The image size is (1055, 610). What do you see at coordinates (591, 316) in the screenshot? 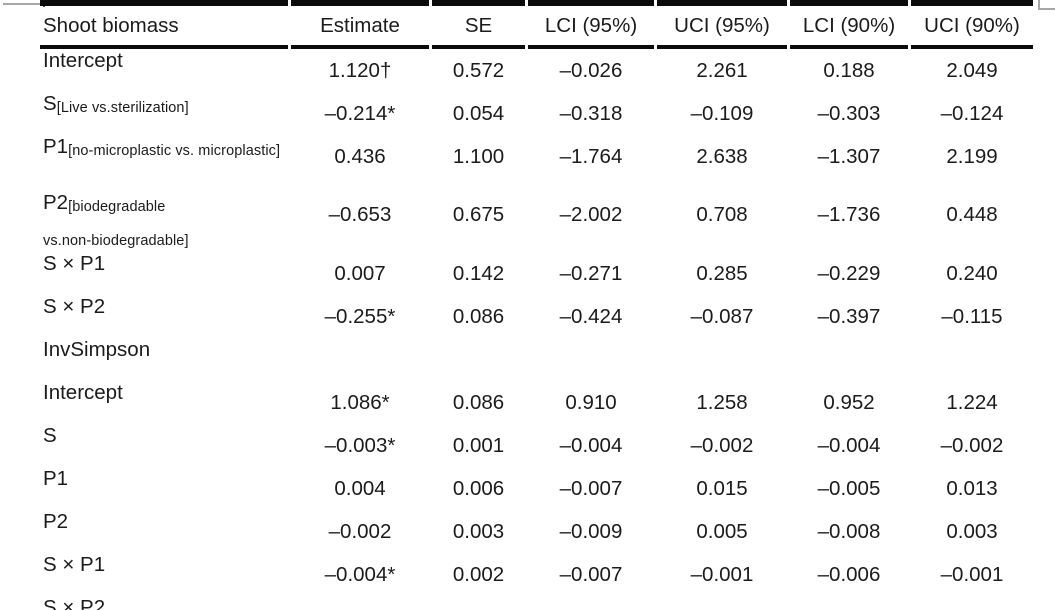
I see `cell-lci-95: –0.424` at bounding box center [591, 316].